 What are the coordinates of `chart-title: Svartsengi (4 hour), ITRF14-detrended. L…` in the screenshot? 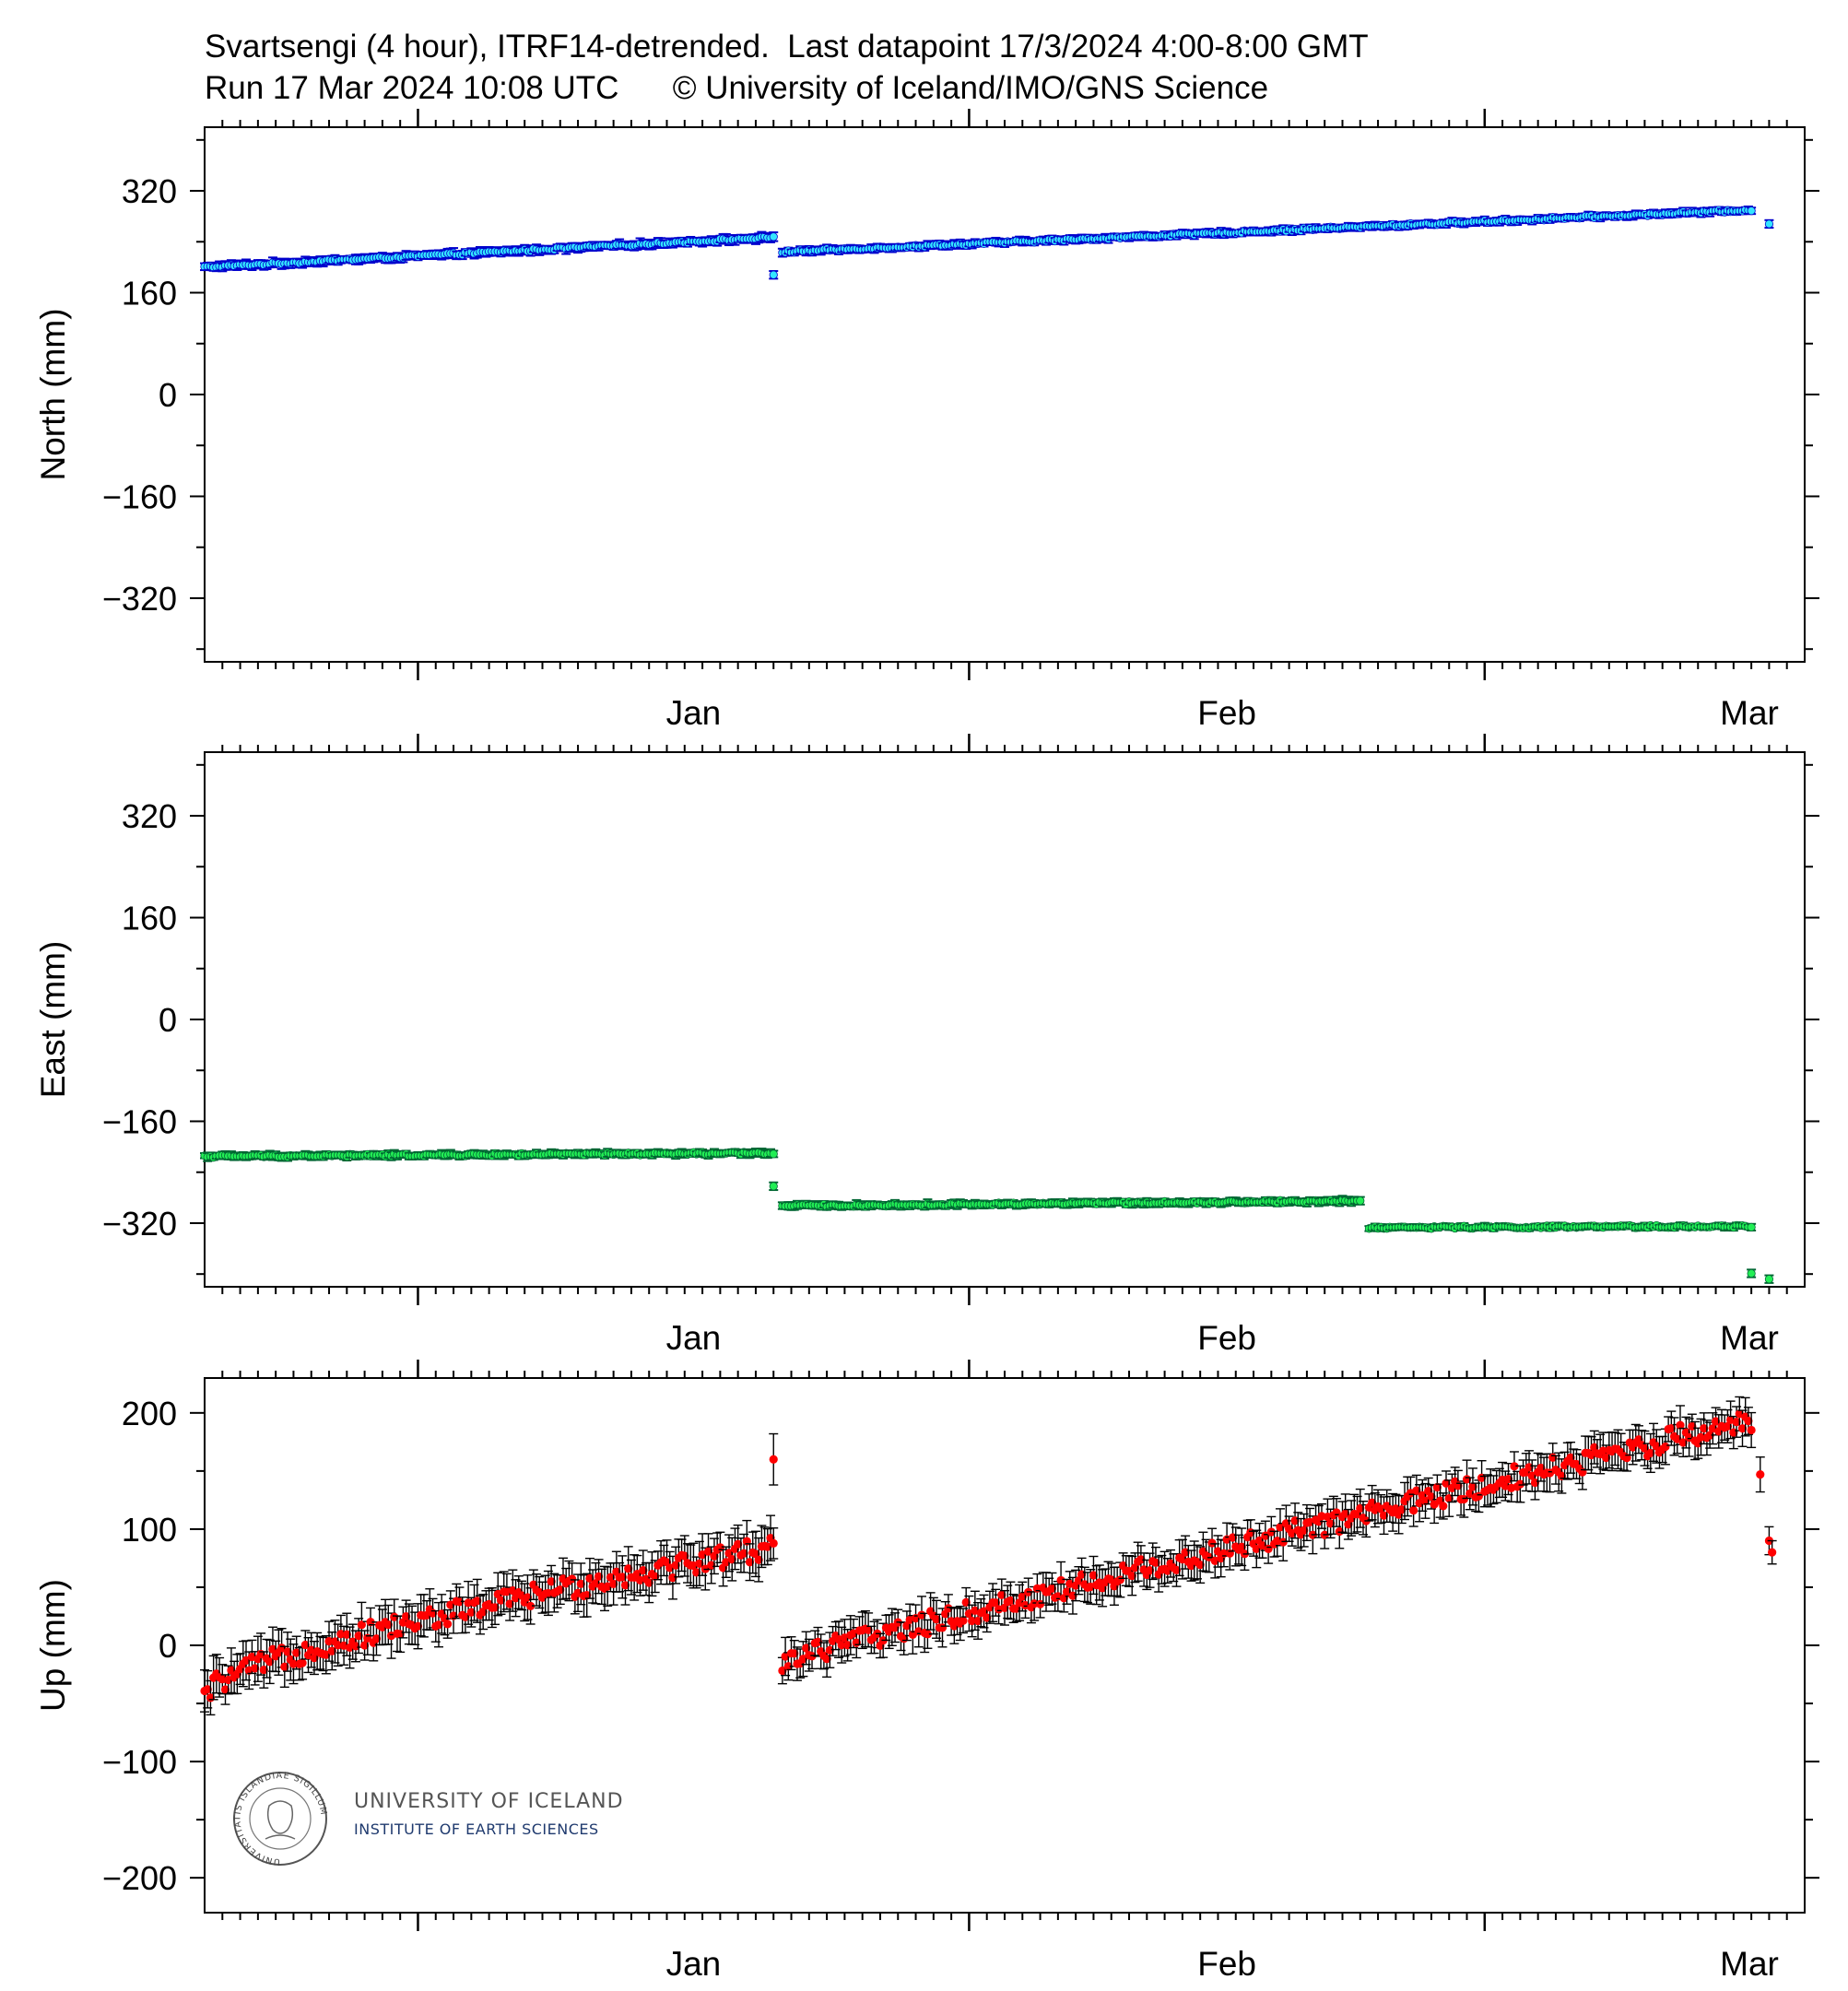 It's located at (787, 47).